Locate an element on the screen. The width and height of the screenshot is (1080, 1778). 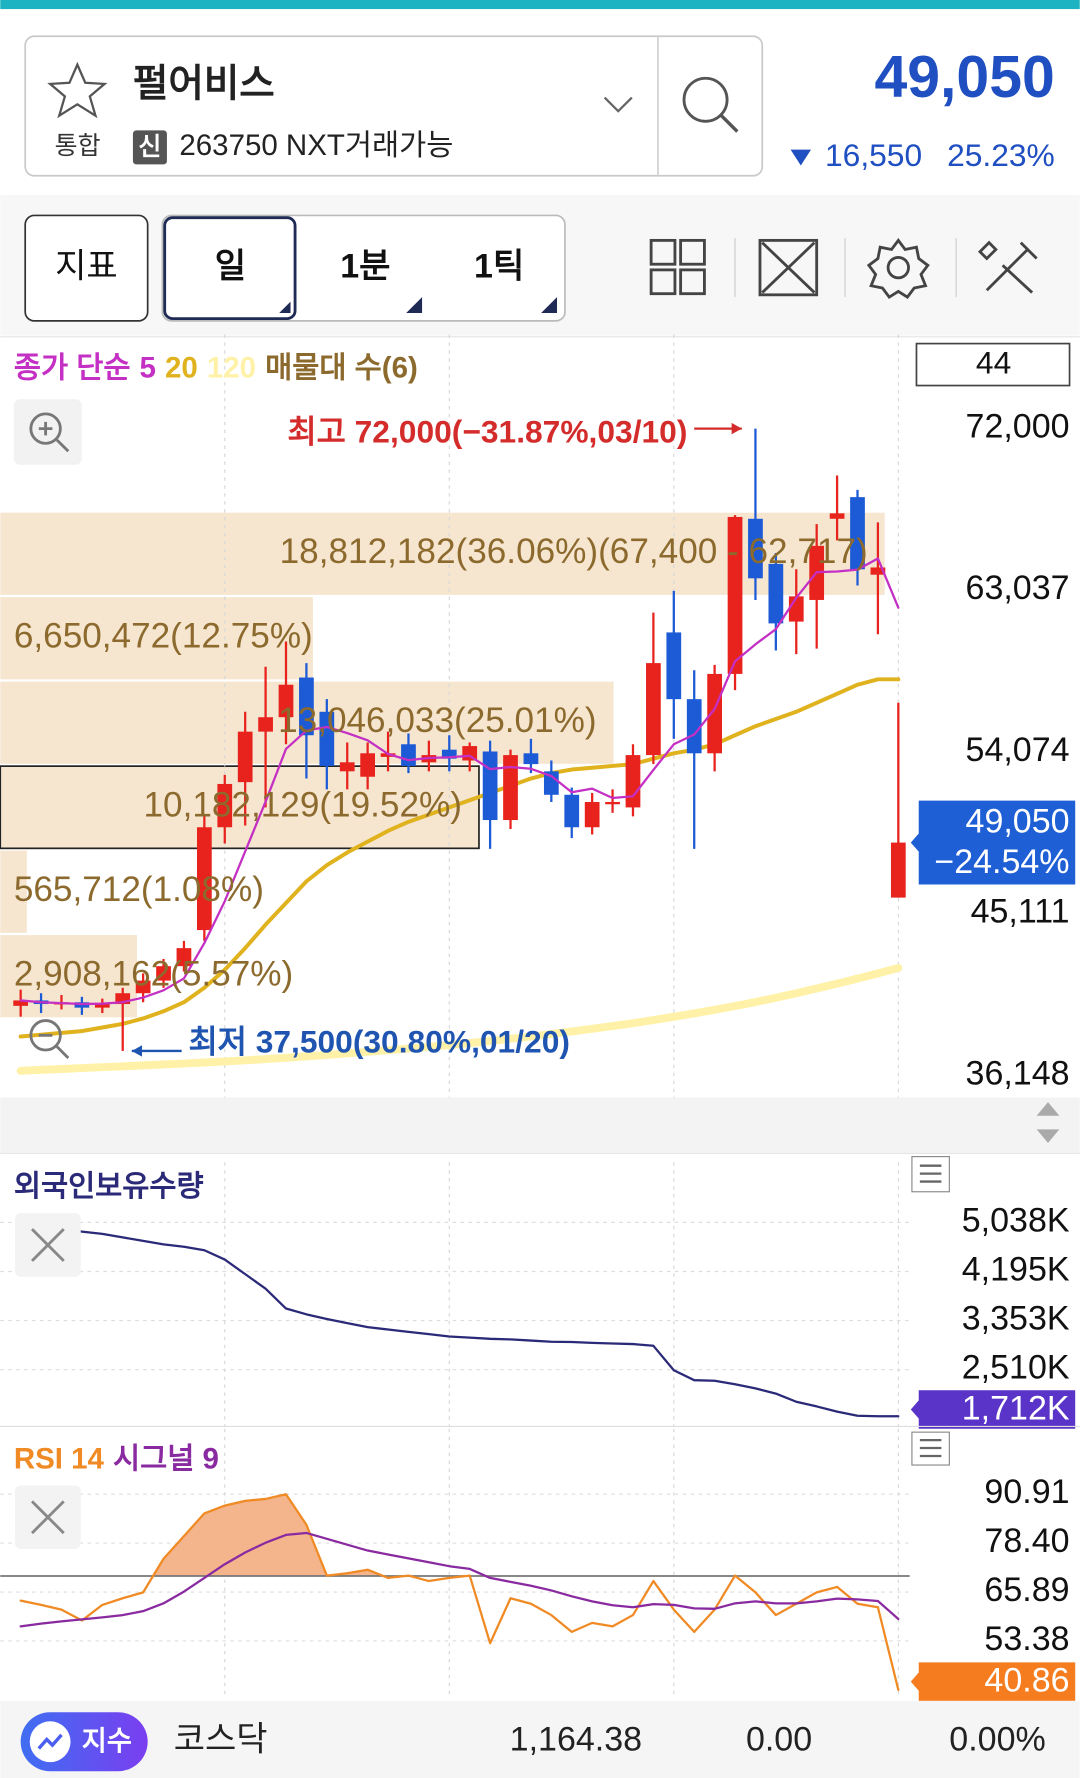
legend-entry: RSI 14 is located at coordinates (59, 1458).